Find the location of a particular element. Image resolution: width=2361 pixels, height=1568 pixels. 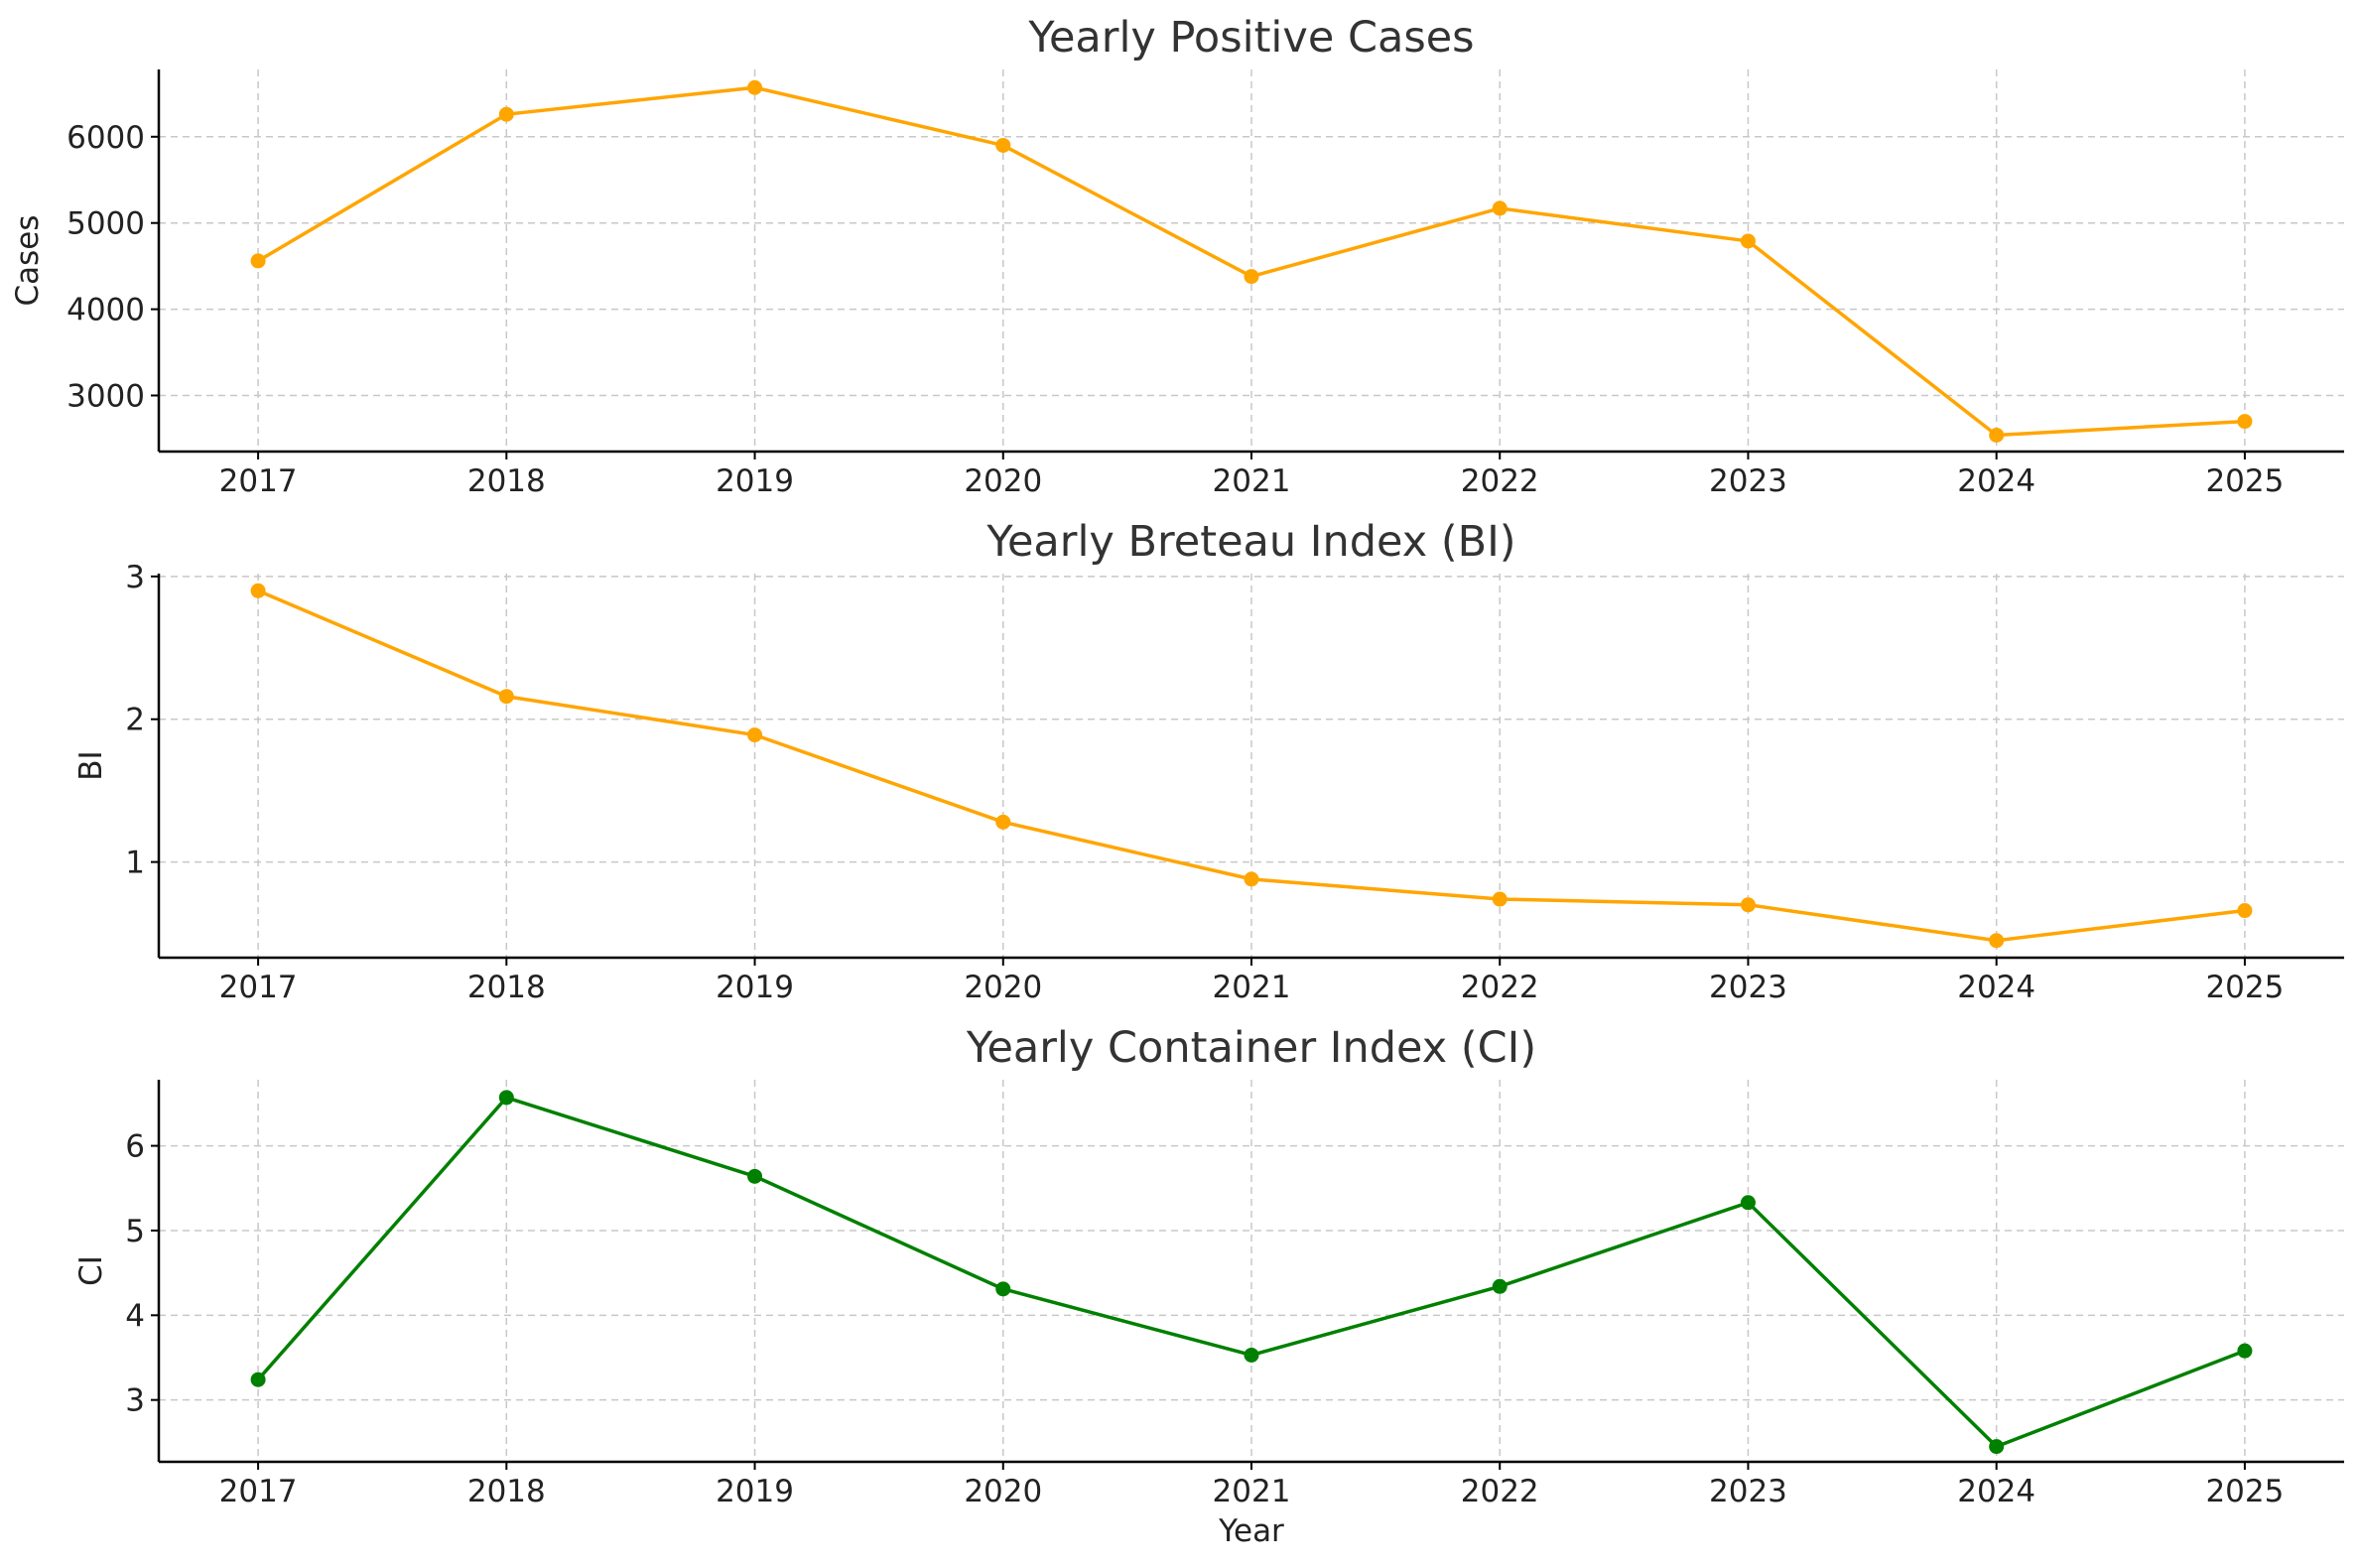

chart-3-ylabel: CI is located at coordinates (91, 1270).